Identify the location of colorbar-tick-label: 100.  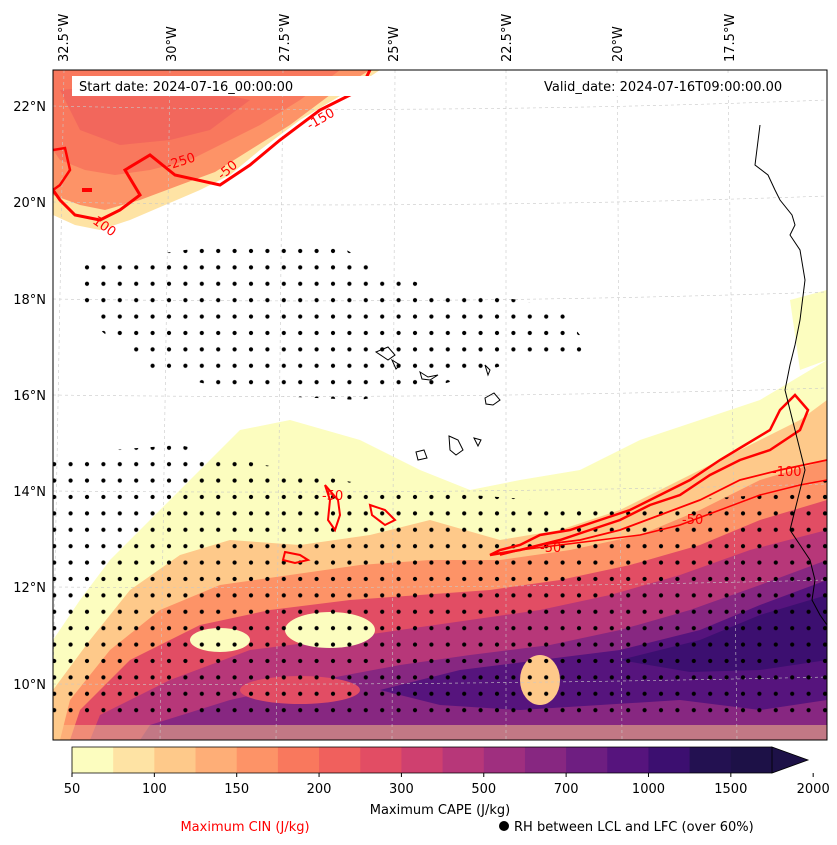
(154, 789).